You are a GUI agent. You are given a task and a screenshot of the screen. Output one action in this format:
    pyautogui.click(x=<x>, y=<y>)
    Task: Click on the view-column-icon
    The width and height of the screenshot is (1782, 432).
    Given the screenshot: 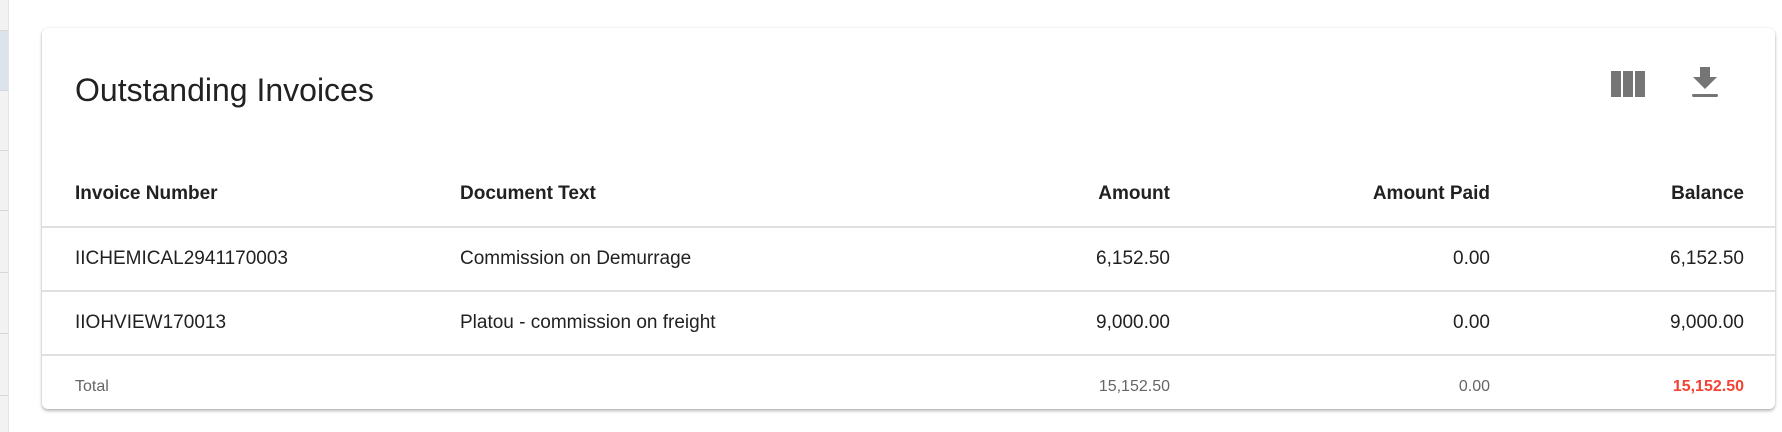 What is the action you would take?
    pyautogui.click(x=1628, y=84)
    